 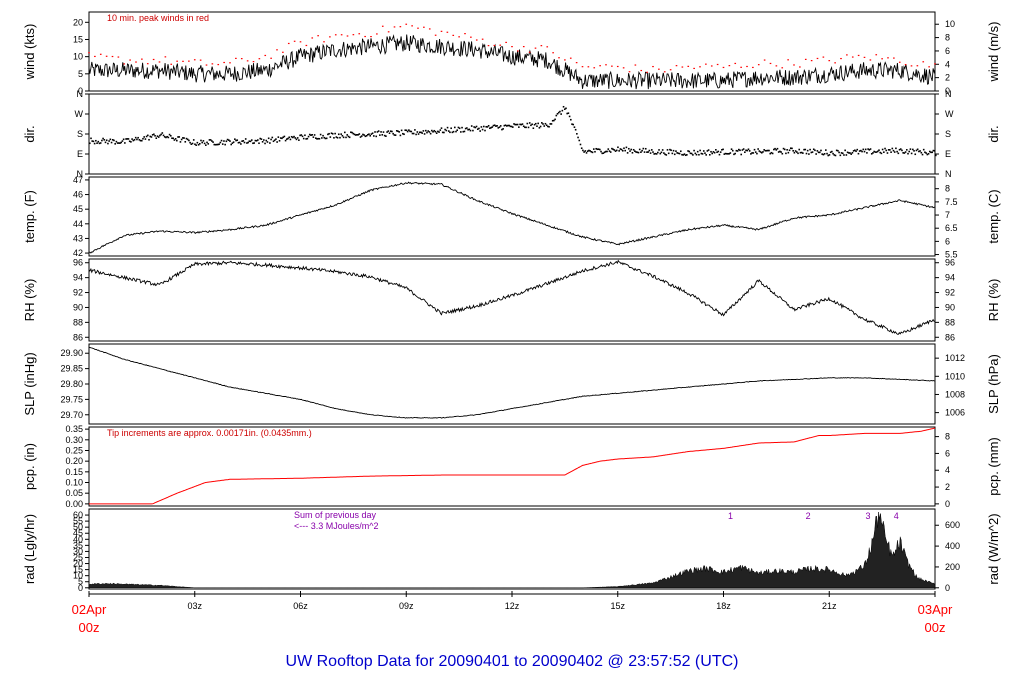 What do you see at coordinates (951, 228) in the screenshot?
I see `temp-right-tick-label: 6.5` at bounding box center [951, 228].